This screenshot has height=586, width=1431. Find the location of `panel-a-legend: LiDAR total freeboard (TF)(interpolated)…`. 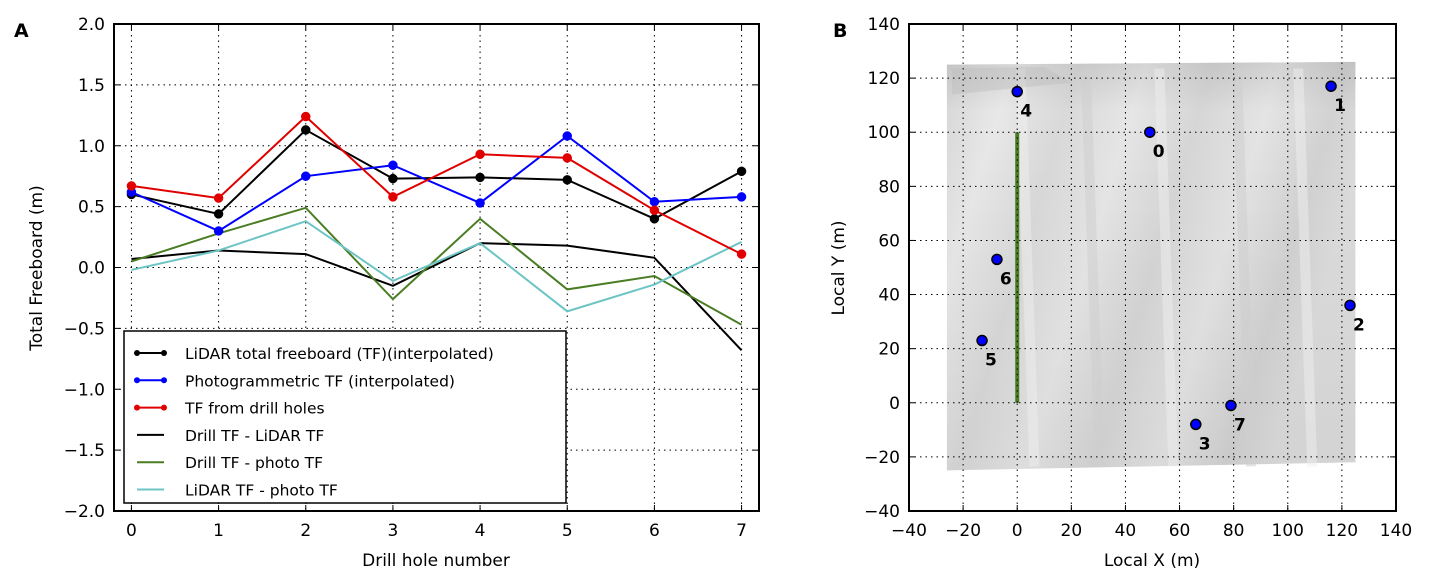

panel-a-legend: LiDAR total freeboard (TF)(interpolated)… is located at coordinates (345, 417).